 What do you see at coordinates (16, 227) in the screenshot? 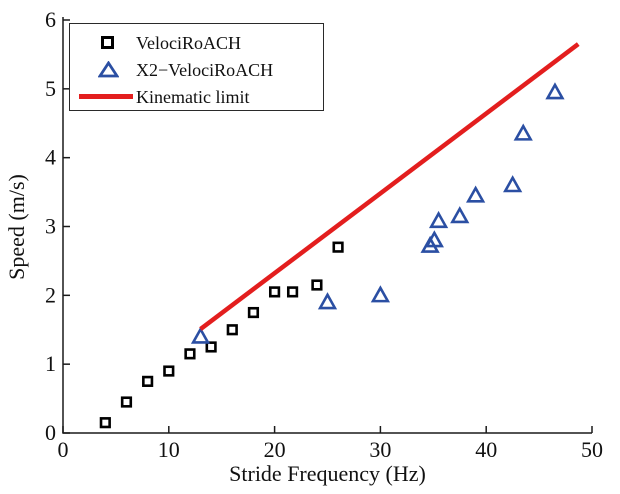
I see `y-axis-title: Speed (m/s)` at bounding box center [16, 227].